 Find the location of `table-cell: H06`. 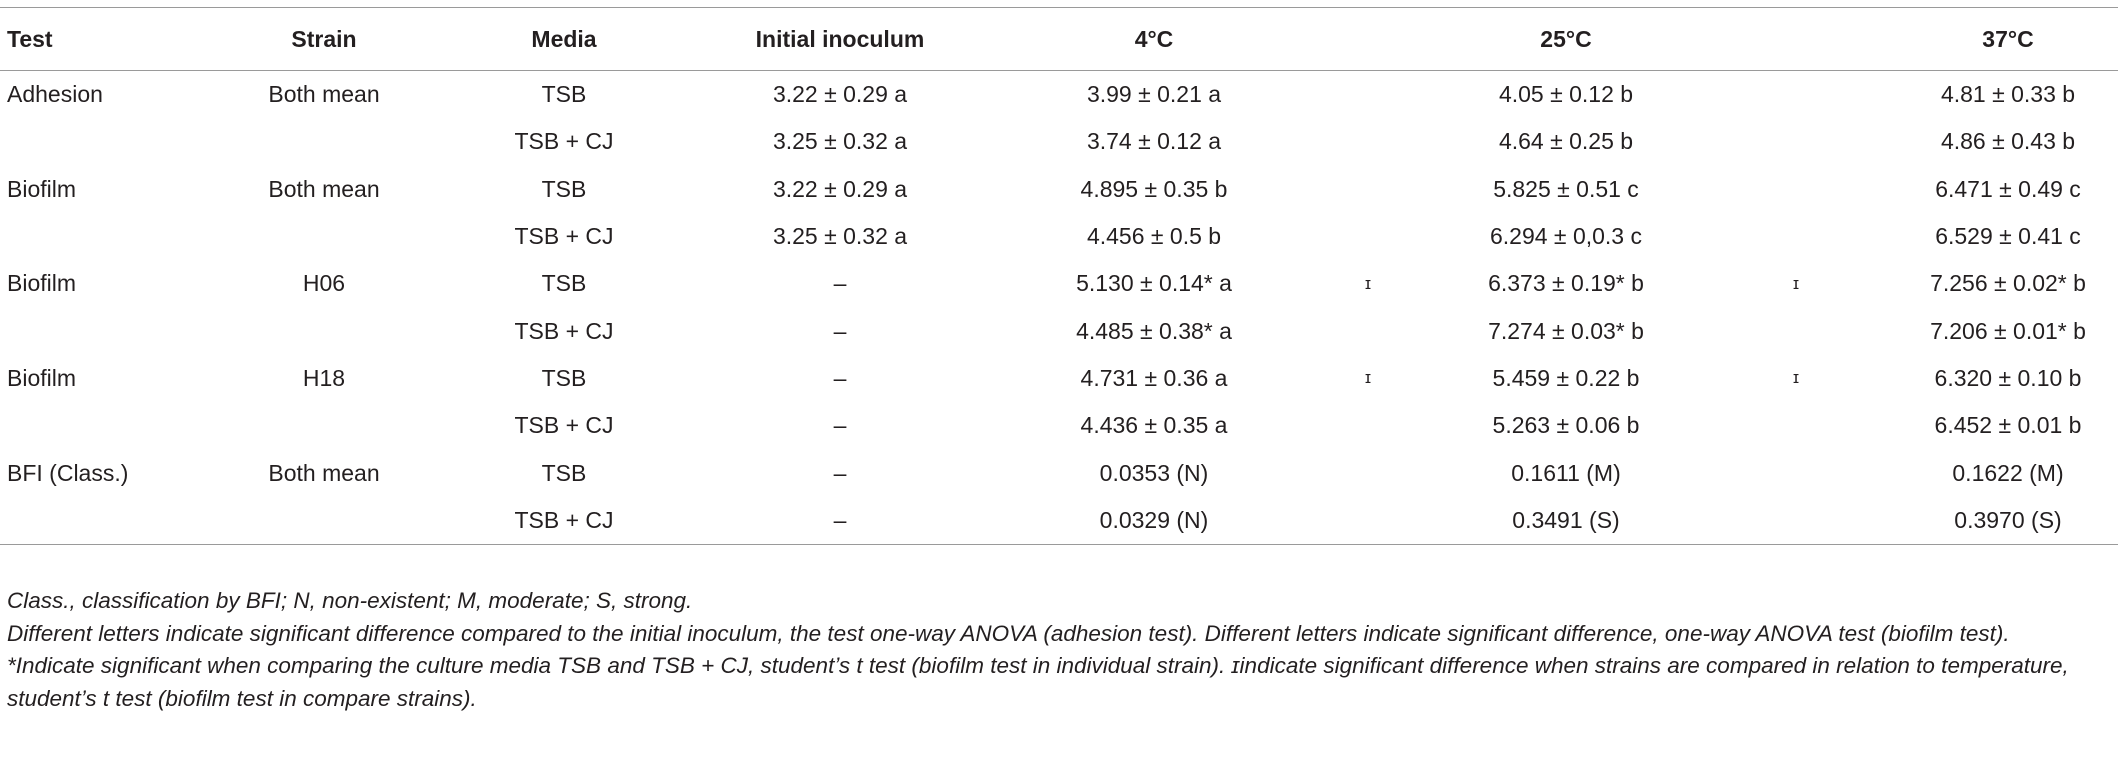

table-cell: H06 is located at coordinates (324, 283).